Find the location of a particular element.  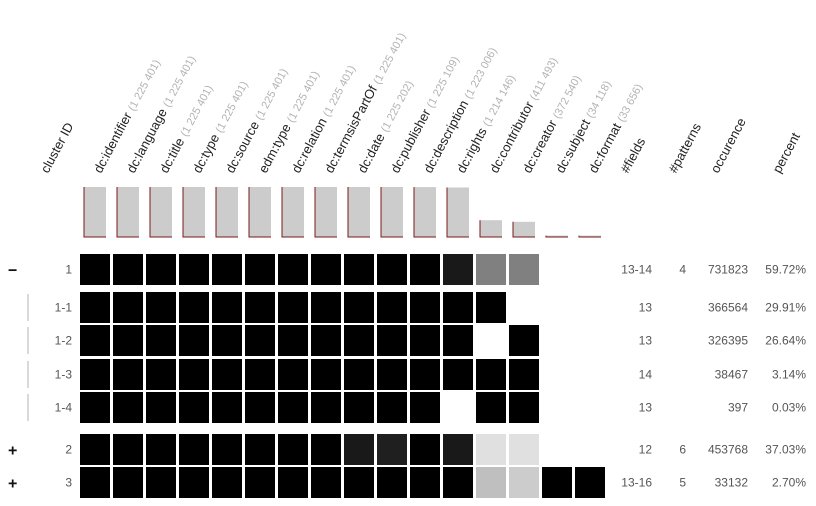

cluster-id-label: 2 is located at coordinates (68, 450).